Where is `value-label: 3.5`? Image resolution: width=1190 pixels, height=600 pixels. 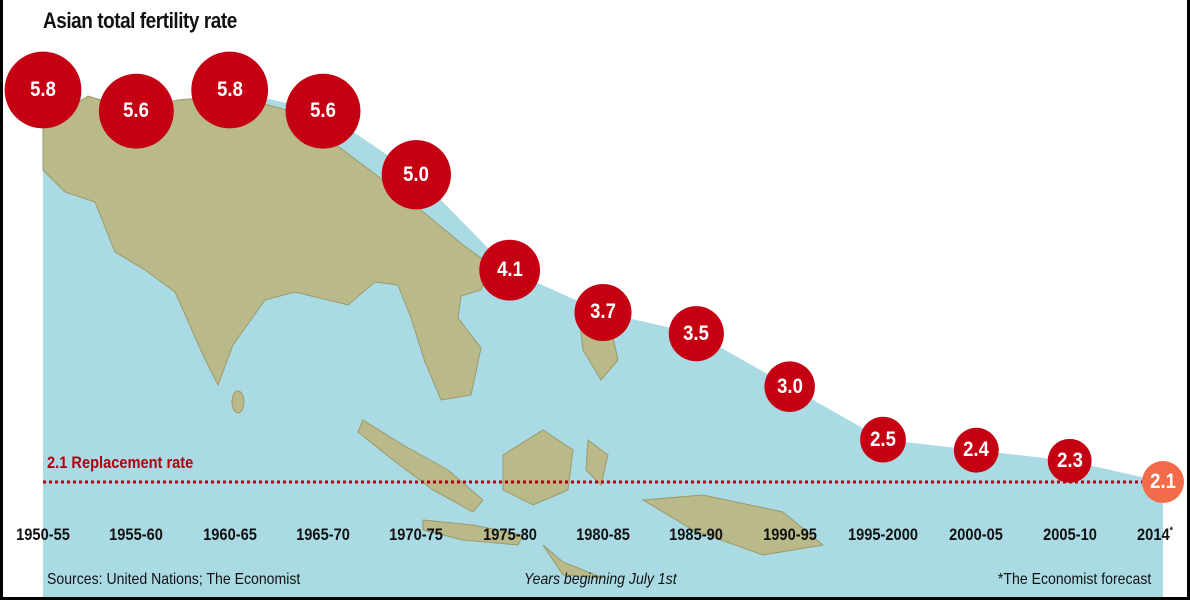 value-label: 3.5 is located at coordinates (696, 333).